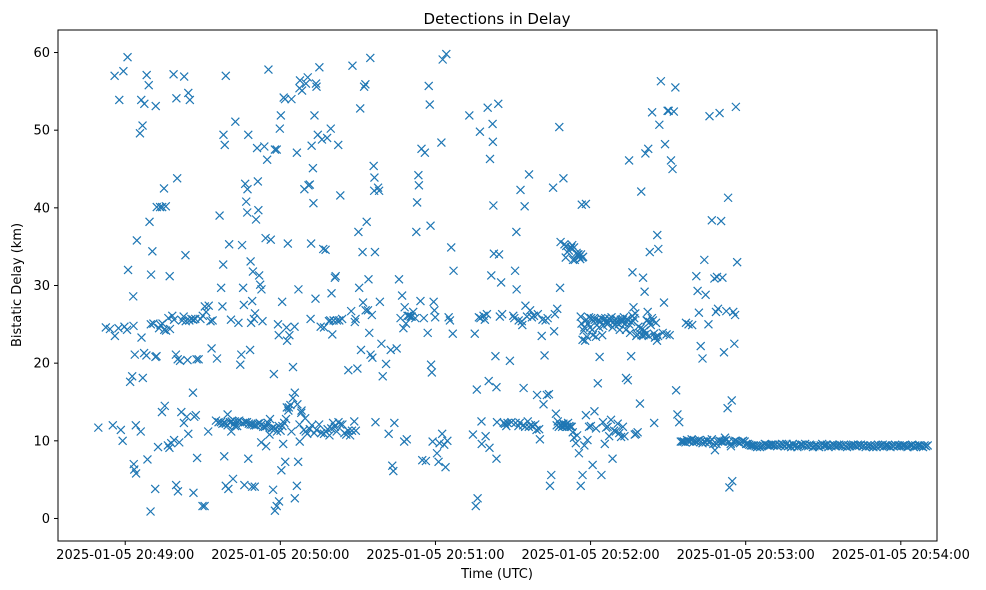 The image size is (986, 590). Describe the element at coordinates (45, 286) in the screenshot. I see `y-axis: 0 10 20 30 40 50 60` at that location.